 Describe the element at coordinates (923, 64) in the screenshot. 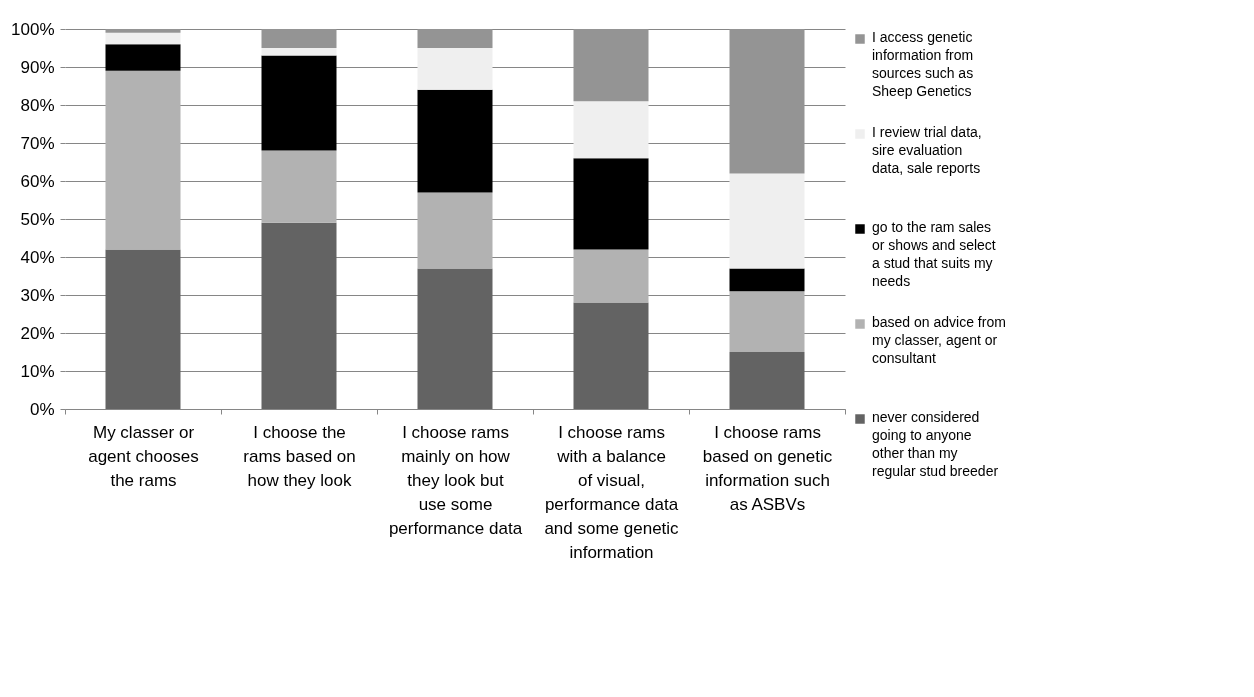

I see `legend-label: I access genetic information from sources such as Sheep Genetics` at that location.